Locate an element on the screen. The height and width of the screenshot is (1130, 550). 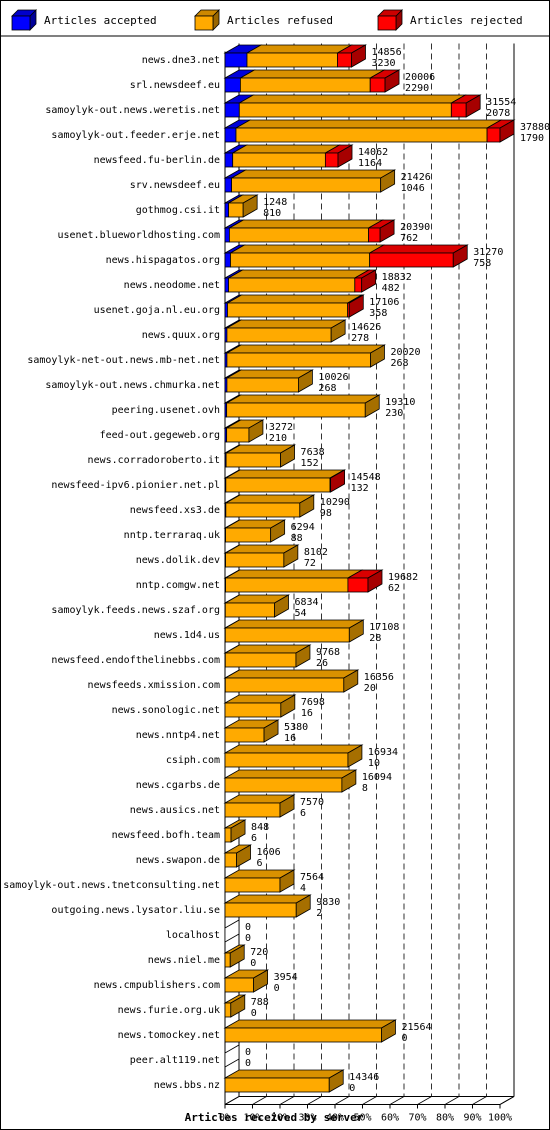
total-value-label: 14346 is located at coordinates (364, 1077).